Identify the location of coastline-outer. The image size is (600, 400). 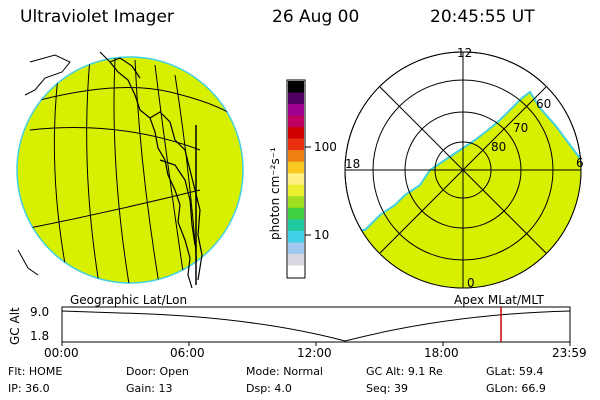
(44, 165).